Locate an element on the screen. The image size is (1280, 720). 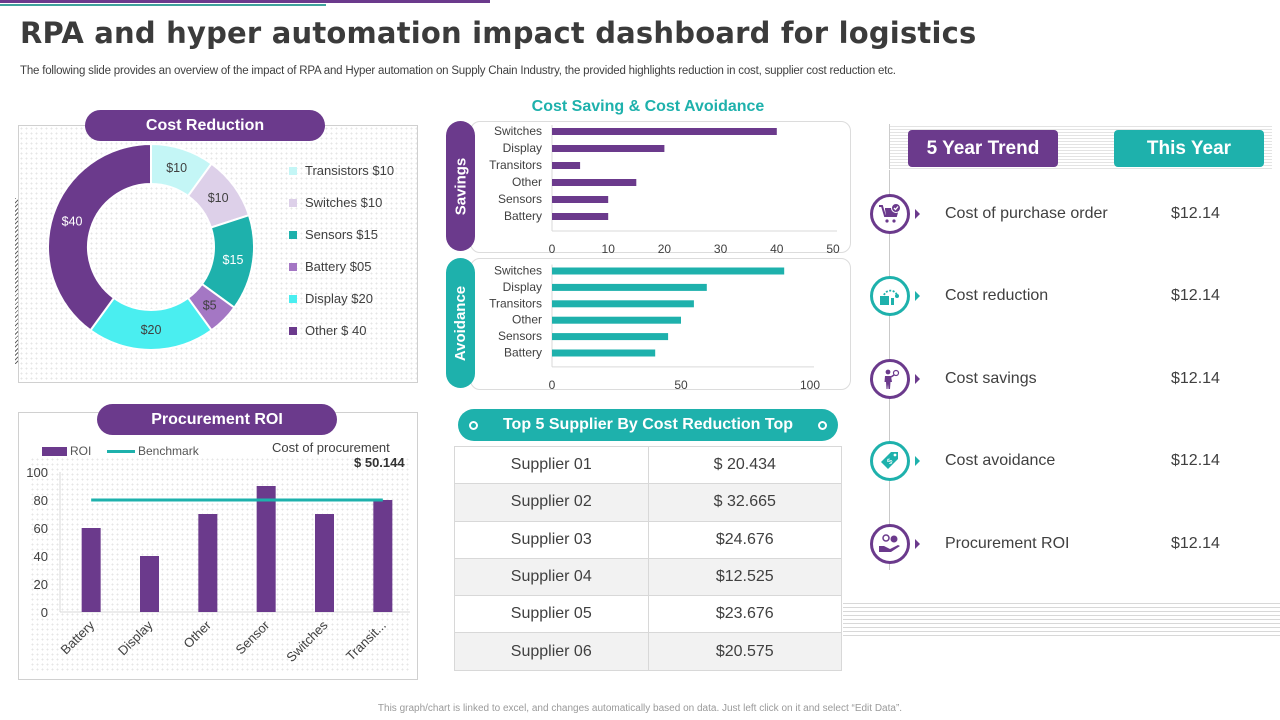
top-accent-bar-teal is located at coordinates (163, 5).